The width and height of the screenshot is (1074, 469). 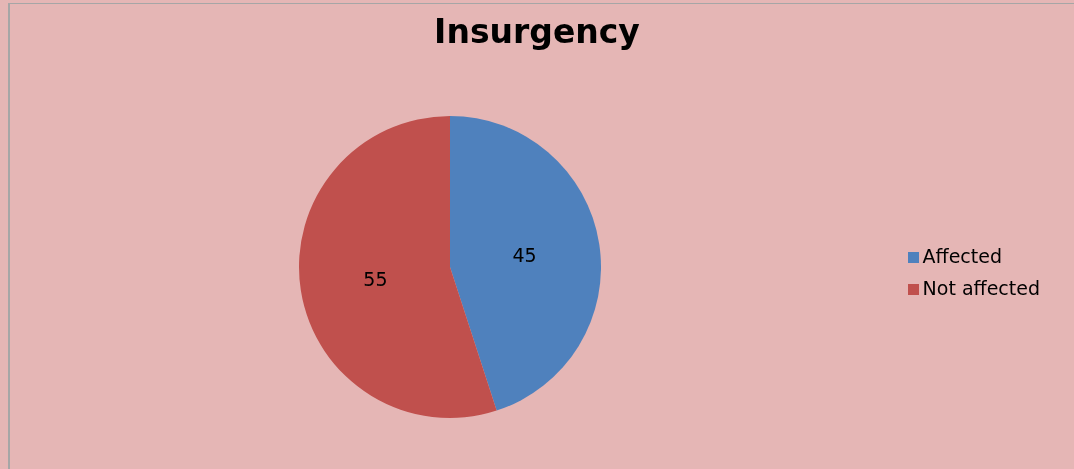 I want to click on legend-label: Not affected, so click(x=981, y=288).